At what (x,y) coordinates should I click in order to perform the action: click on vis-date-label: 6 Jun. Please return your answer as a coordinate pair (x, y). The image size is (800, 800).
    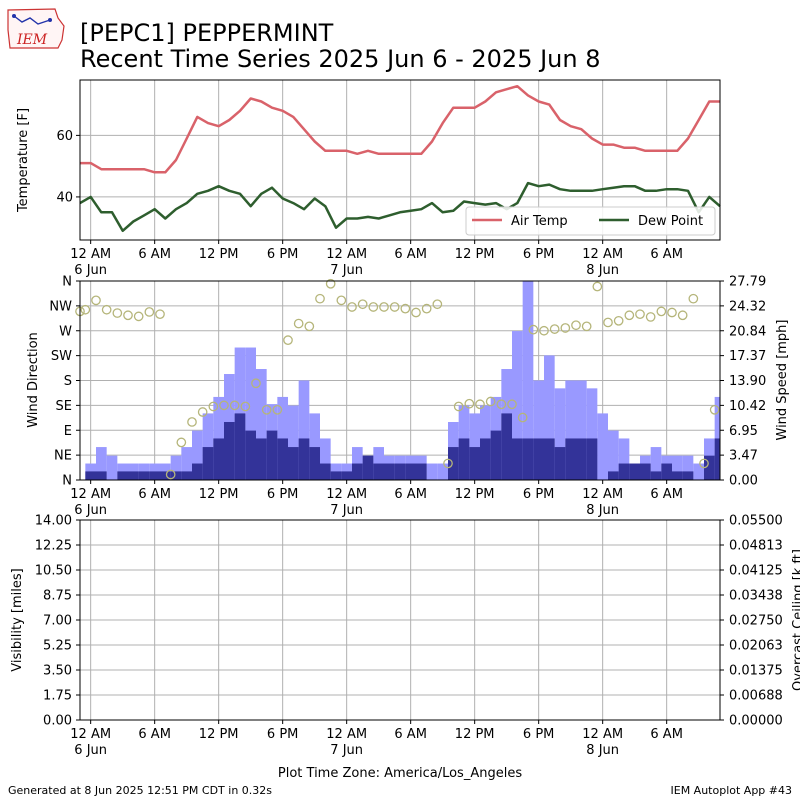
    Looking at the image, I should click on (90, 750).